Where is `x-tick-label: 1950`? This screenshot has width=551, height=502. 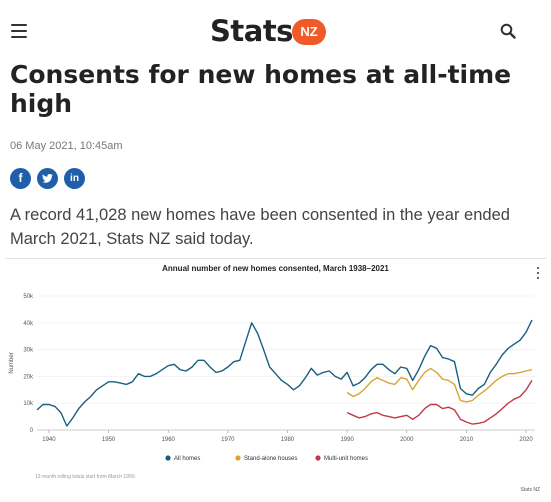
x-tick-label: 1950 is located at coordinates (109, 440).